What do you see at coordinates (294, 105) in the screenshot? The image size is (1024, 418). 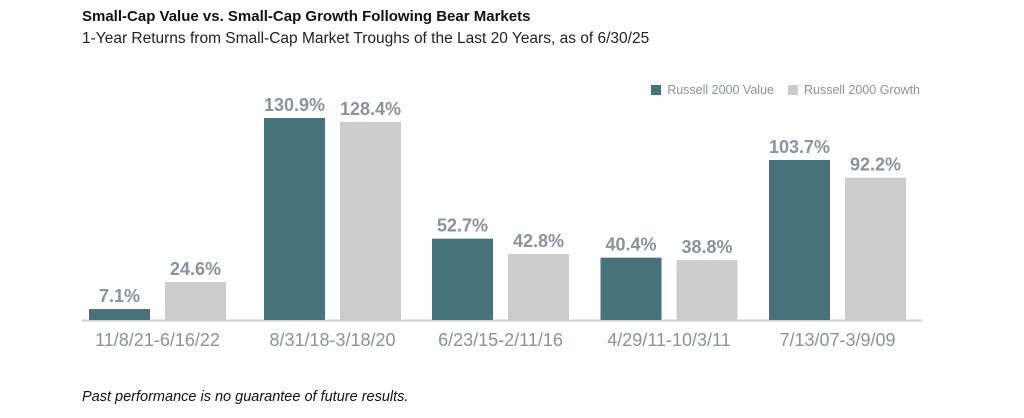 I see `data-label-value-1: 130.9%` at bounding box center [294, 105].